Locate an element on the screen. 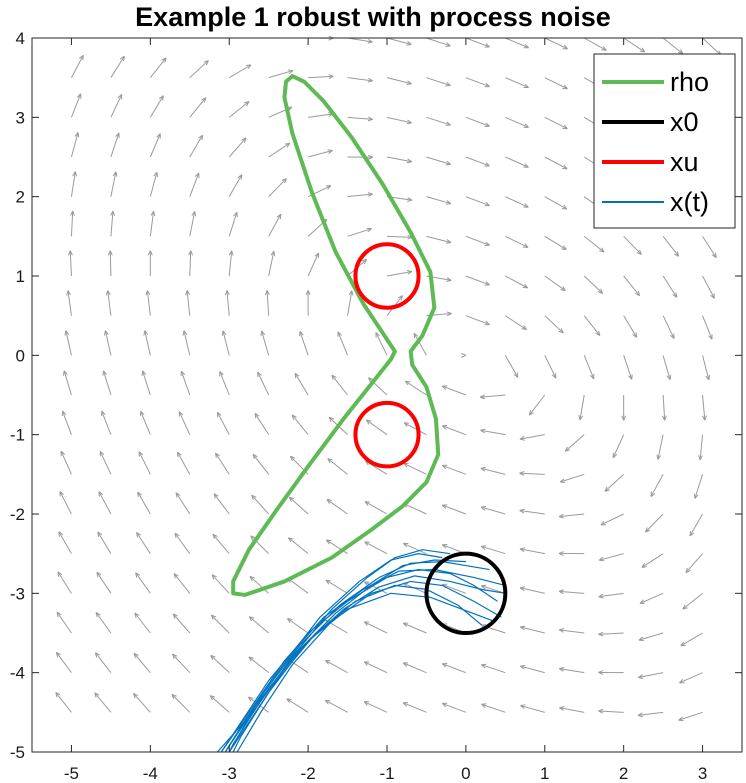 This screenshot has height=783, width=746. y-tick-label: 1 is located at coordinates (20, 276).